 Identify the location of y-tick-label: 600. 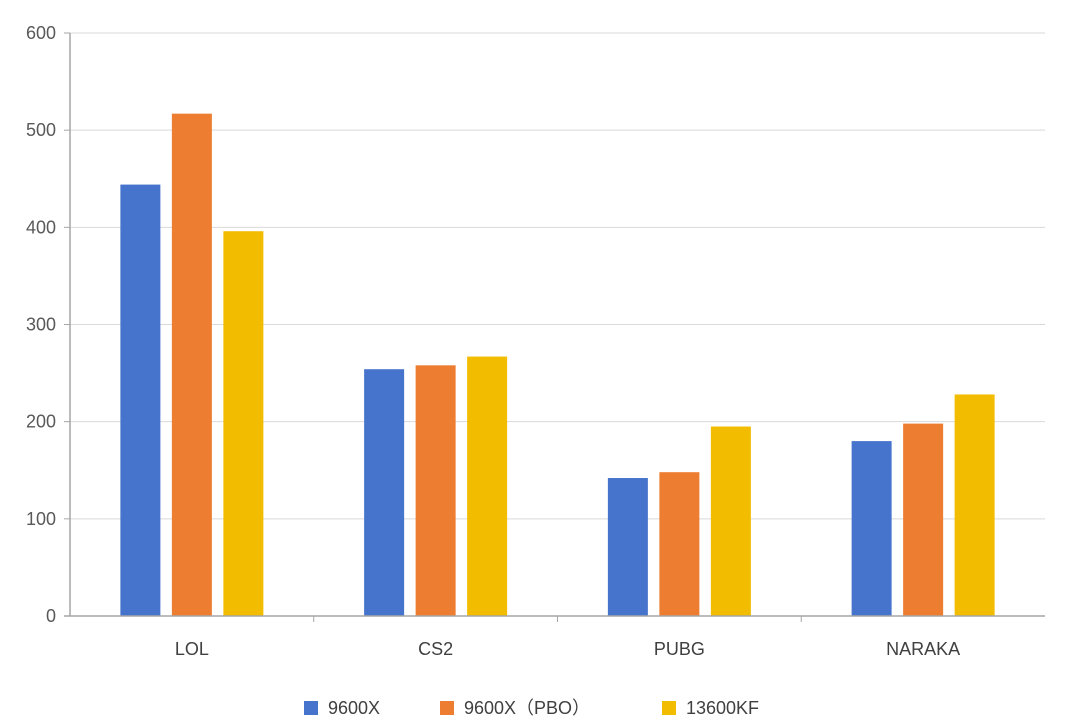
(41, 33).